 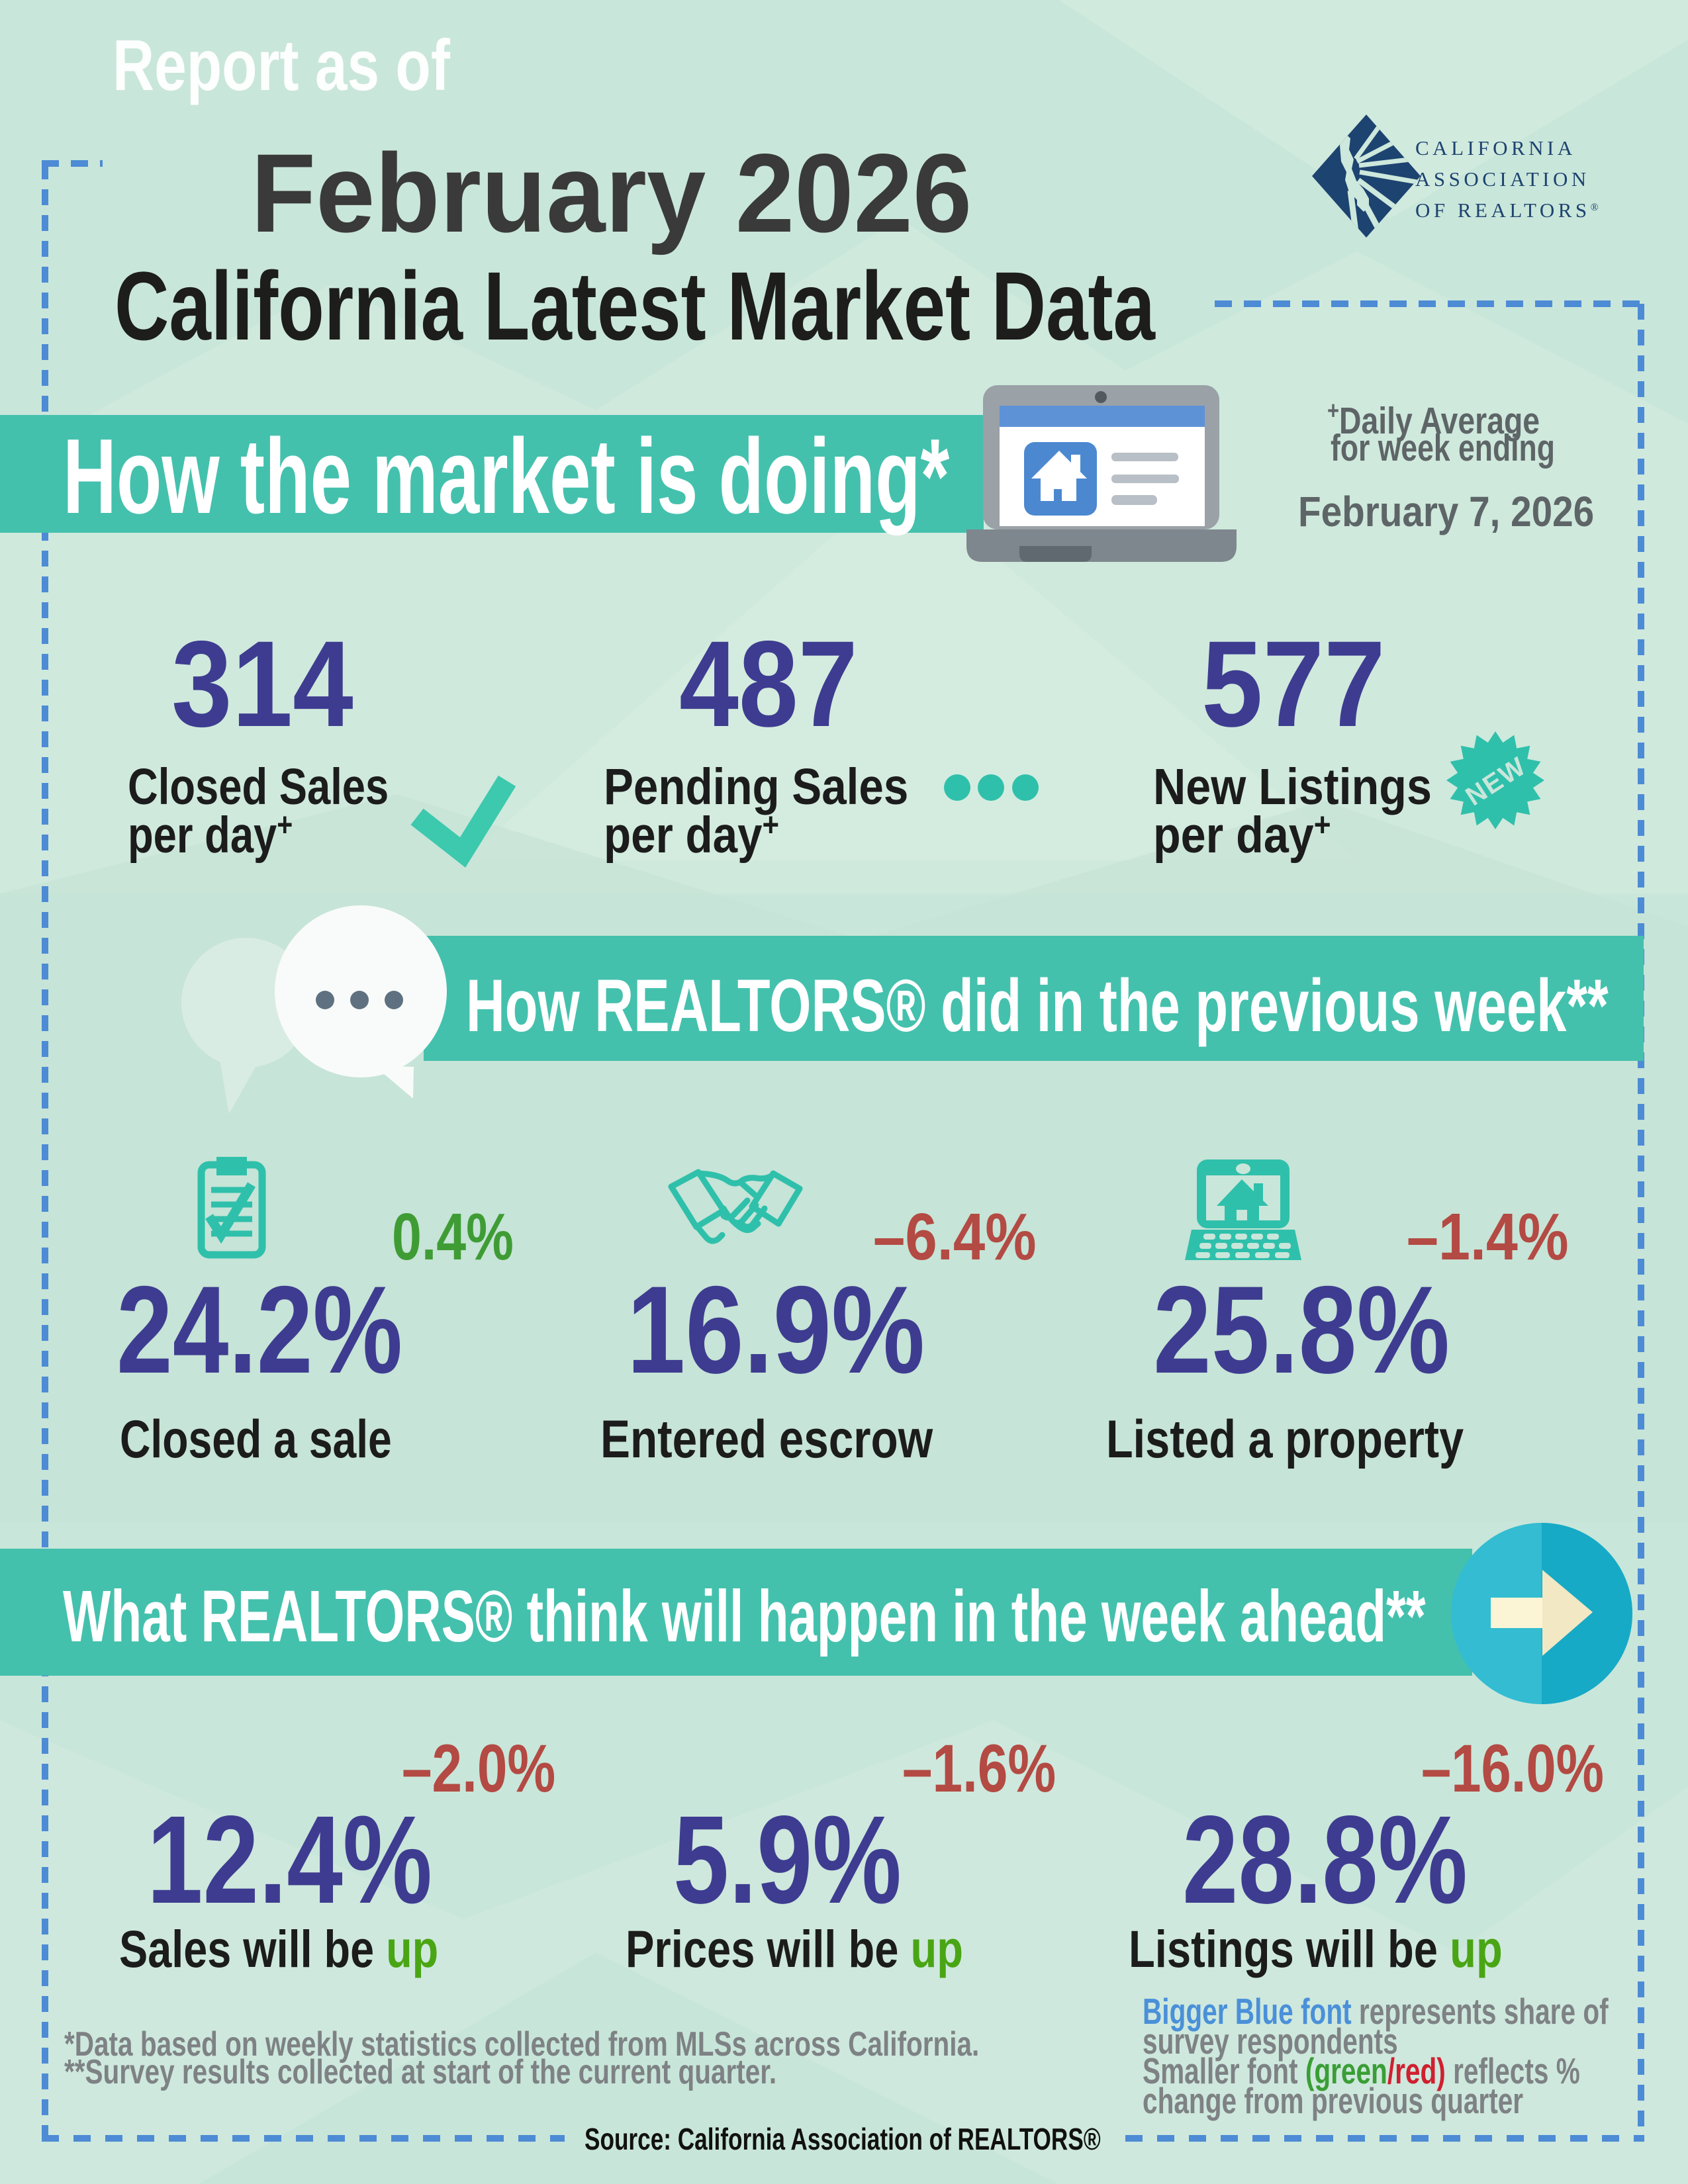 What do you see at coordinates (1507, 210) in the screenshot?
I see `svg-text: OF REALTORS®` at bounding box center [1507, 210].